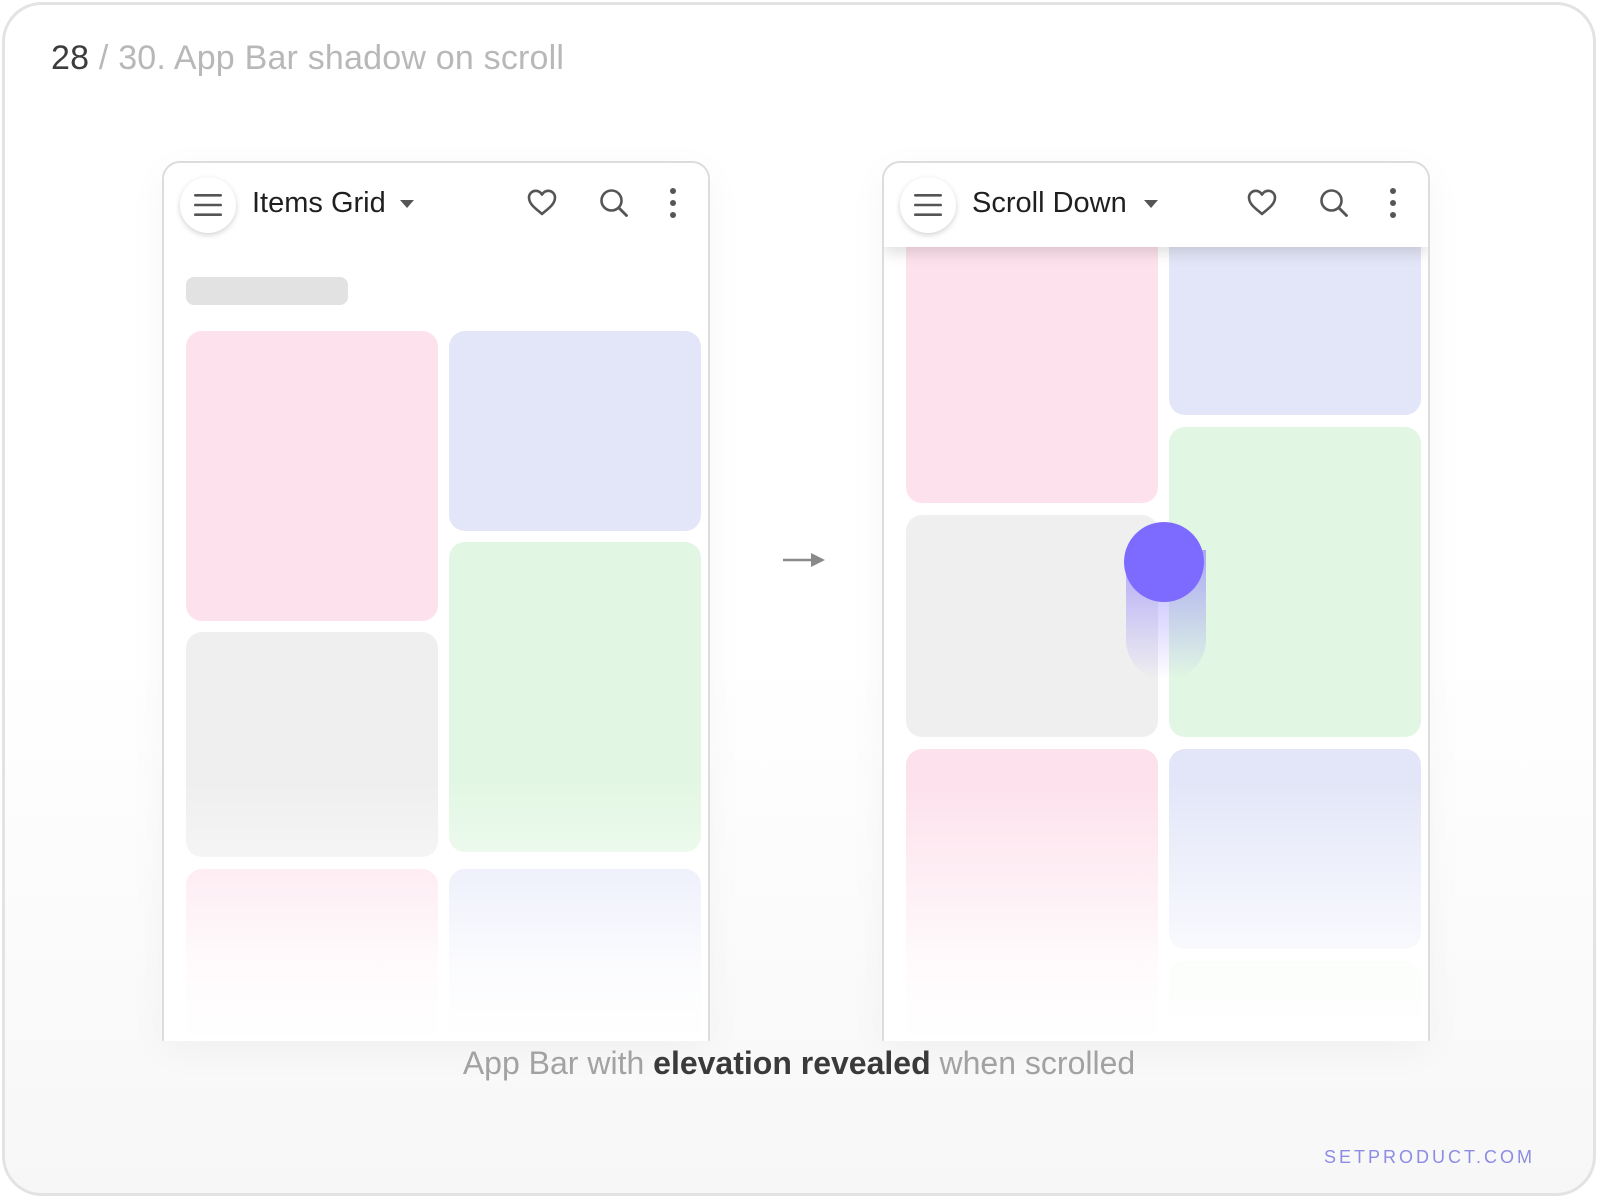 The width and height of the screenshot is (1600, 1200). Describe the element at coordinates (1164, 562) in the screenshot. I see `scroll-gesture-touch-point` at that location.